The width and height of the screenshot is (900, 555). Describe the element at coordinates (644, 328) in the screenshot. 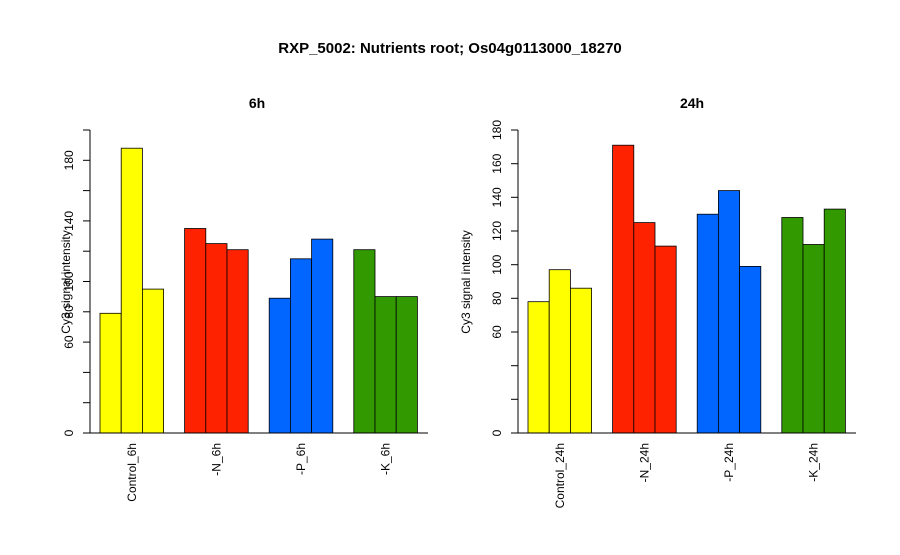

I see `bar--N_24h-2` at that location.